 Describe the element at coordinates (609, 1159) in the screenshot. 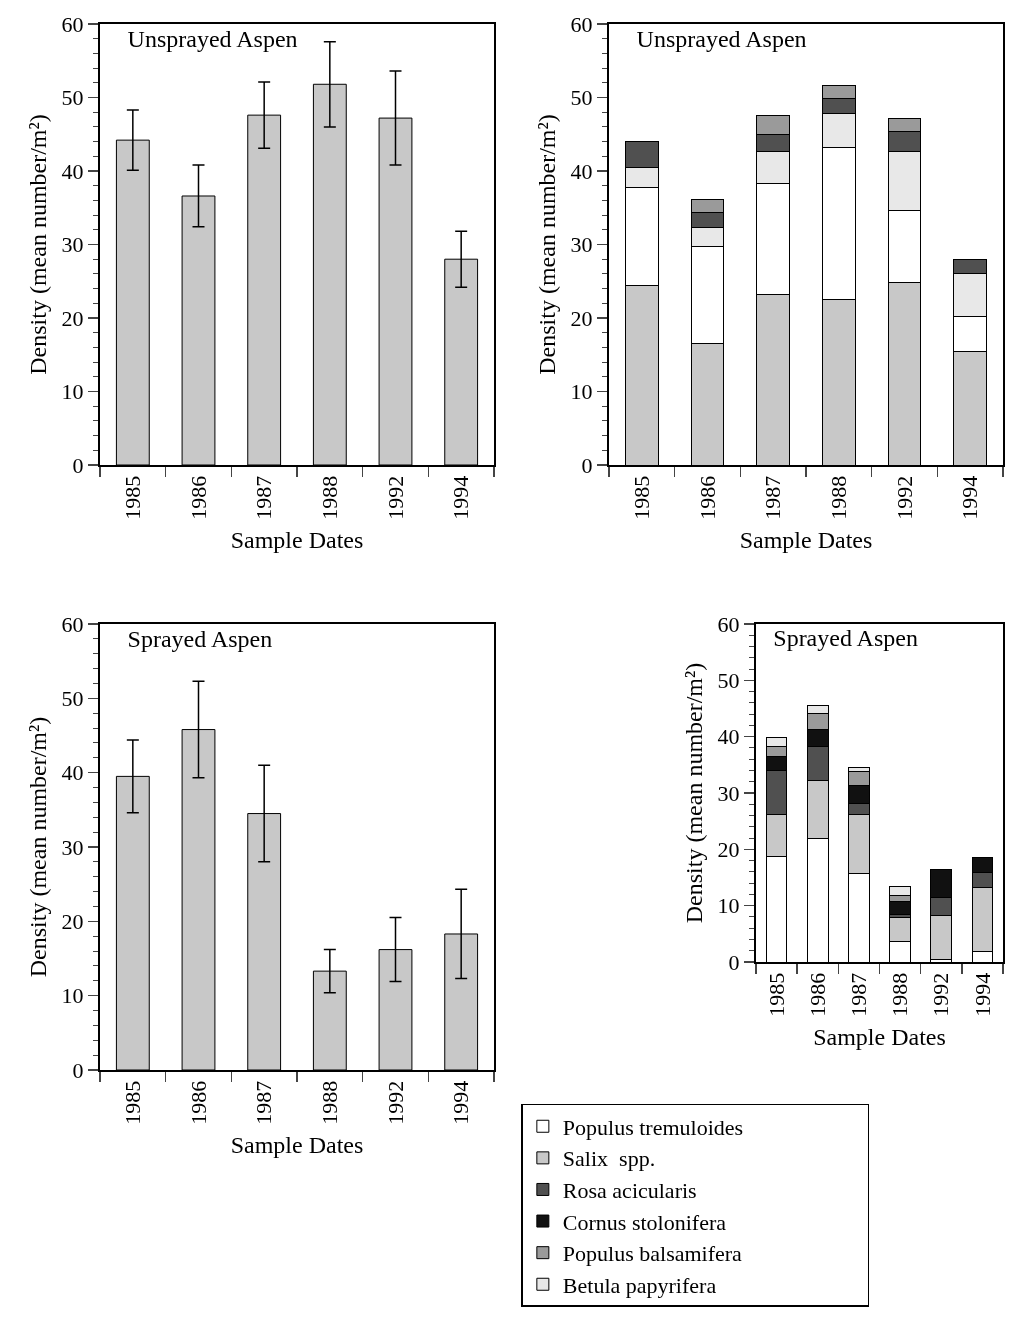

I see `legend-label: Salix spp.` at that location.